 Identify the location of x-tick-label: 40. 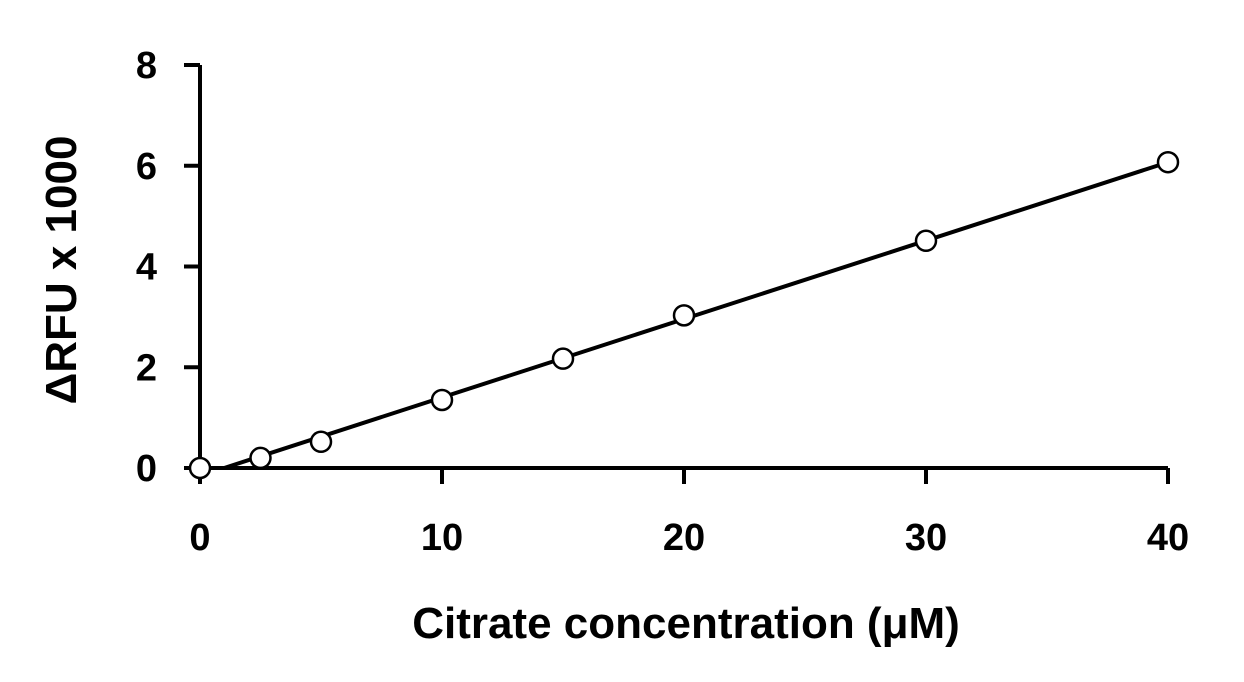
(1168, 538).